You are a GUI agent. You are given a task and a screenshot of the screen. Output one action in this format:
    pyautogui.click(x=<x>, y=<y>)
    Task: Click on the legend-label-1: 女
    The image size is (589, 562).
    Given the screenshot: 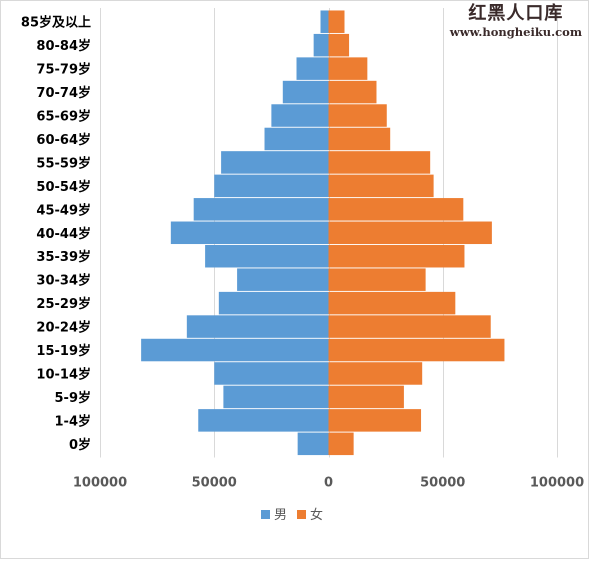 What is the action you would take?
    pyautogui.click(x=316, y=515)
    